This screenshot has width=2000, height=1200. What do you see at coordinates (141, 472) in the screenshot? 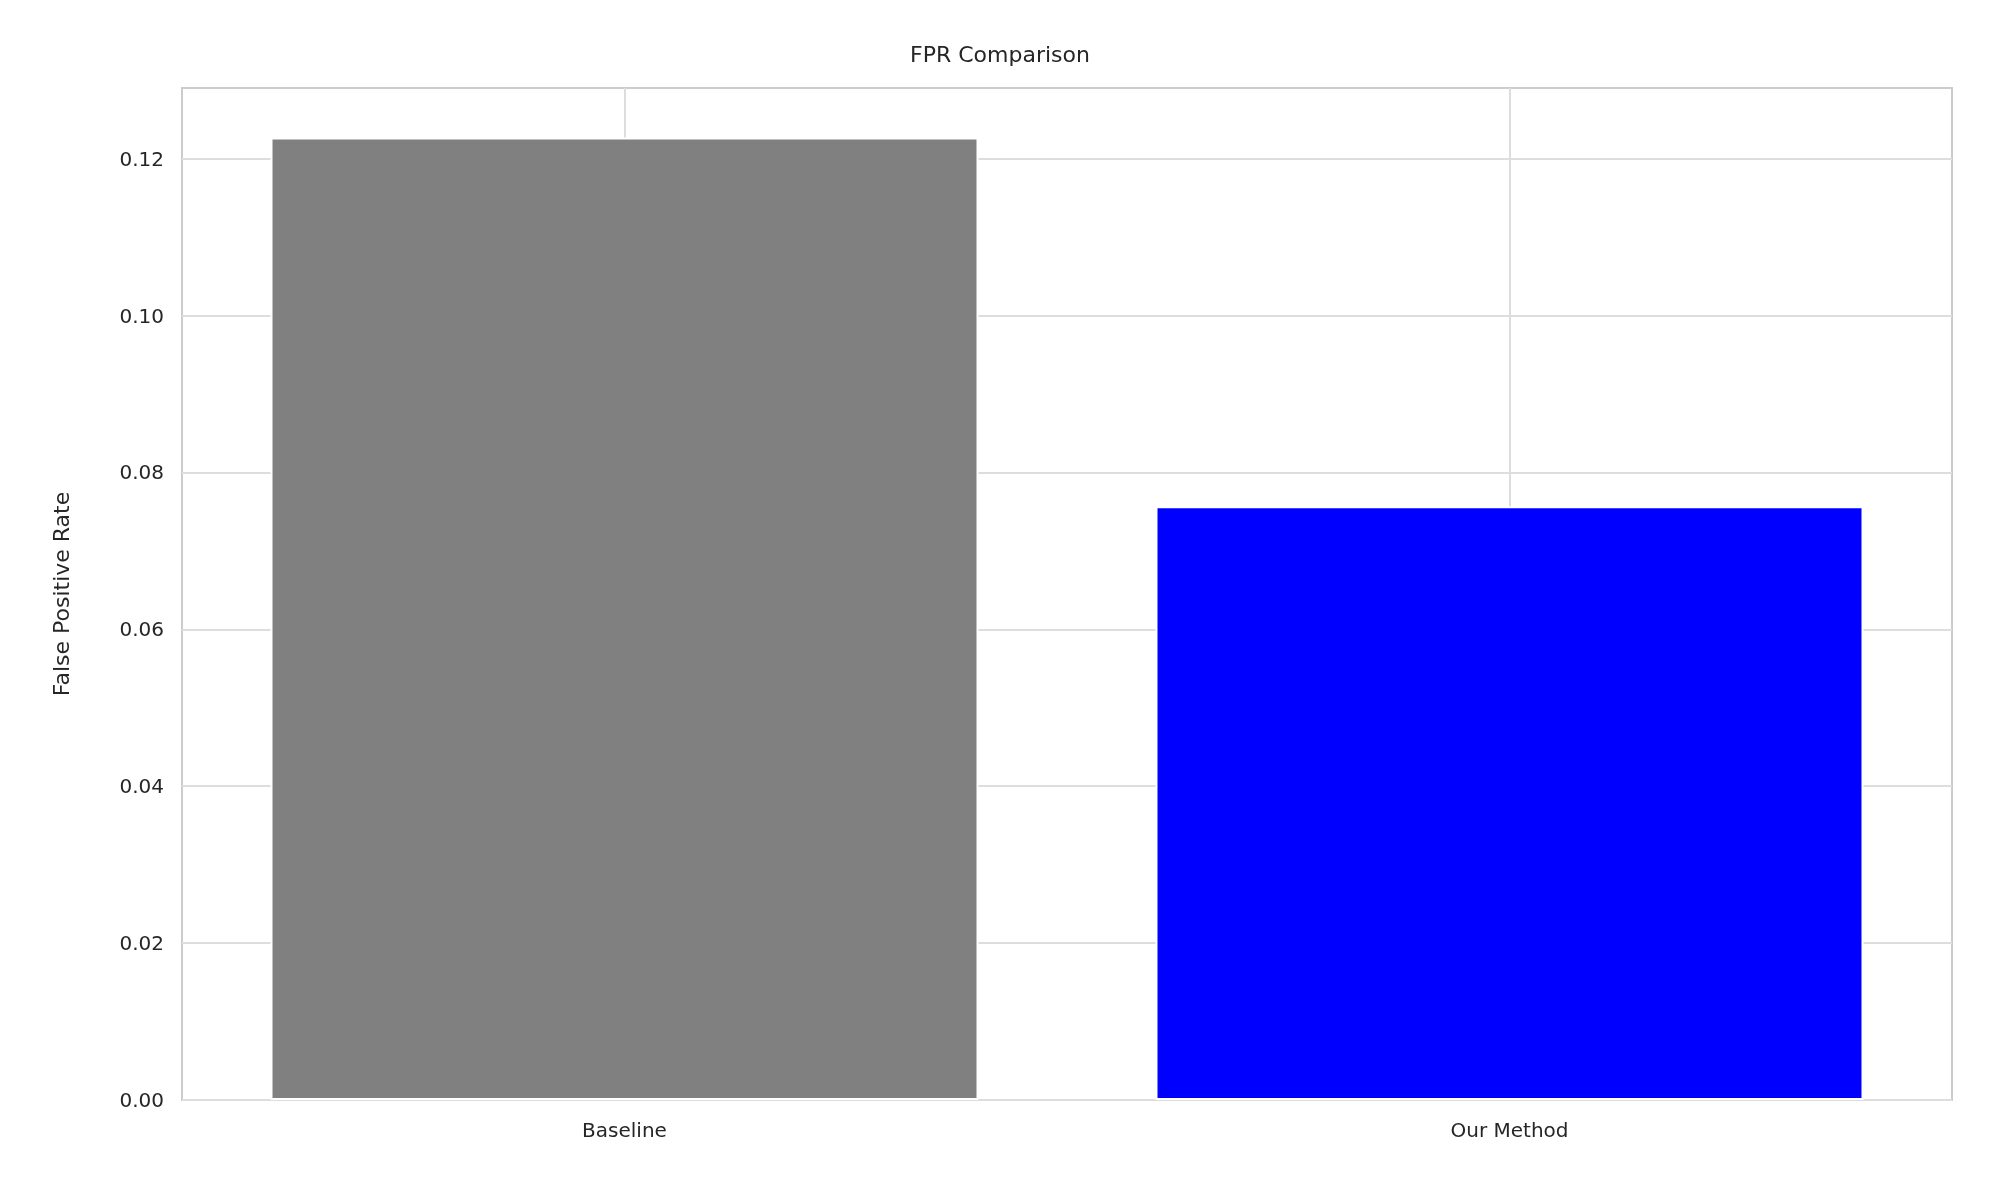
I see `y-tick-label: 0.08` at bounding box center [141, 472].